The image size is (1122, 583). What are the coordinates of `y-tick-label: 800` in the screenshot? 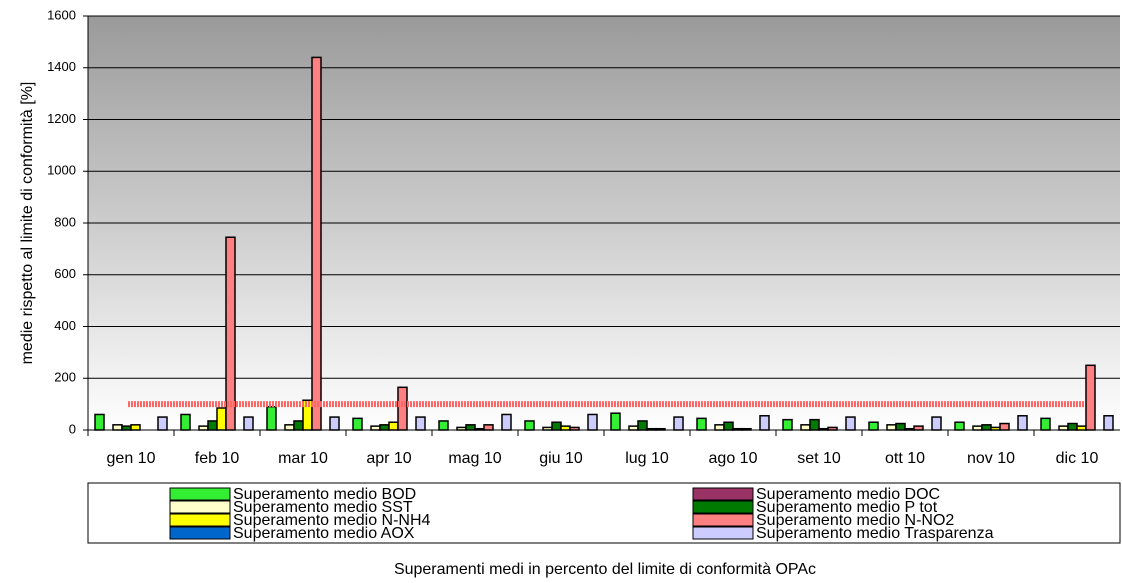 It's located at (65, 221).